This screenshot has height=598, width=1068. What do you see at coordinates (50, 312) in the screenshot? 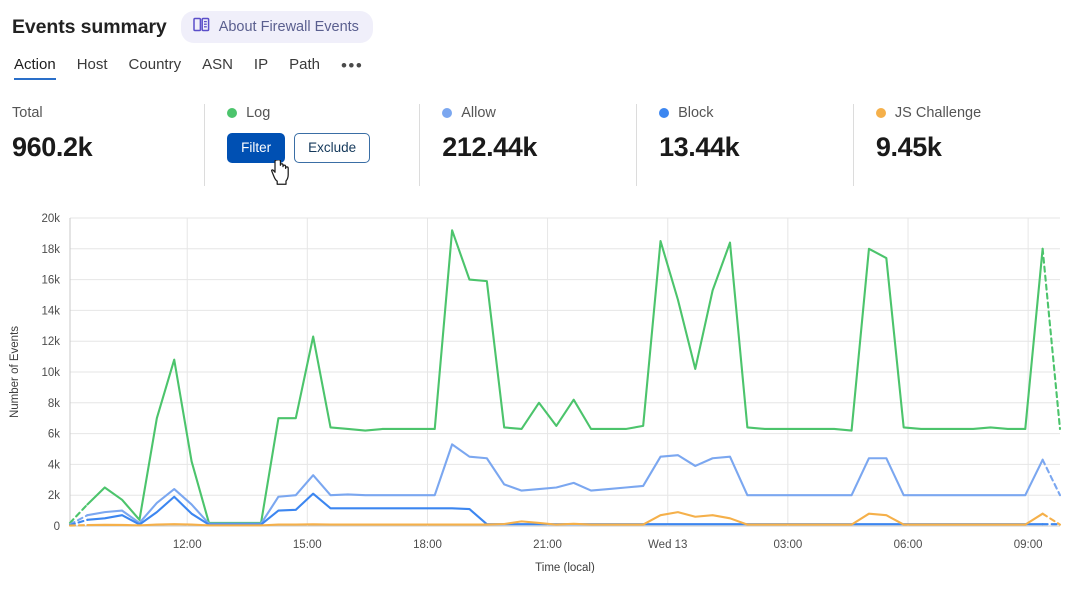
I see `y-tick-label: 14k` at bounding box center [50, 312].